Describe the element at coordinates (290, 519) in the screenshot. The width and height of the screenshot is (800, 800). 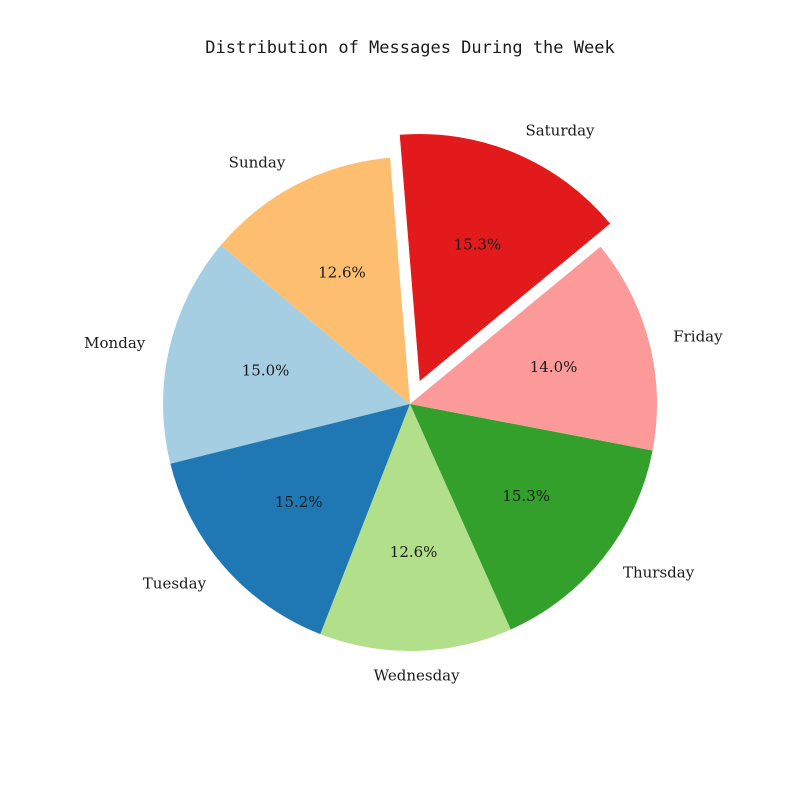
I see `pie-slice-tuesday` at that location.